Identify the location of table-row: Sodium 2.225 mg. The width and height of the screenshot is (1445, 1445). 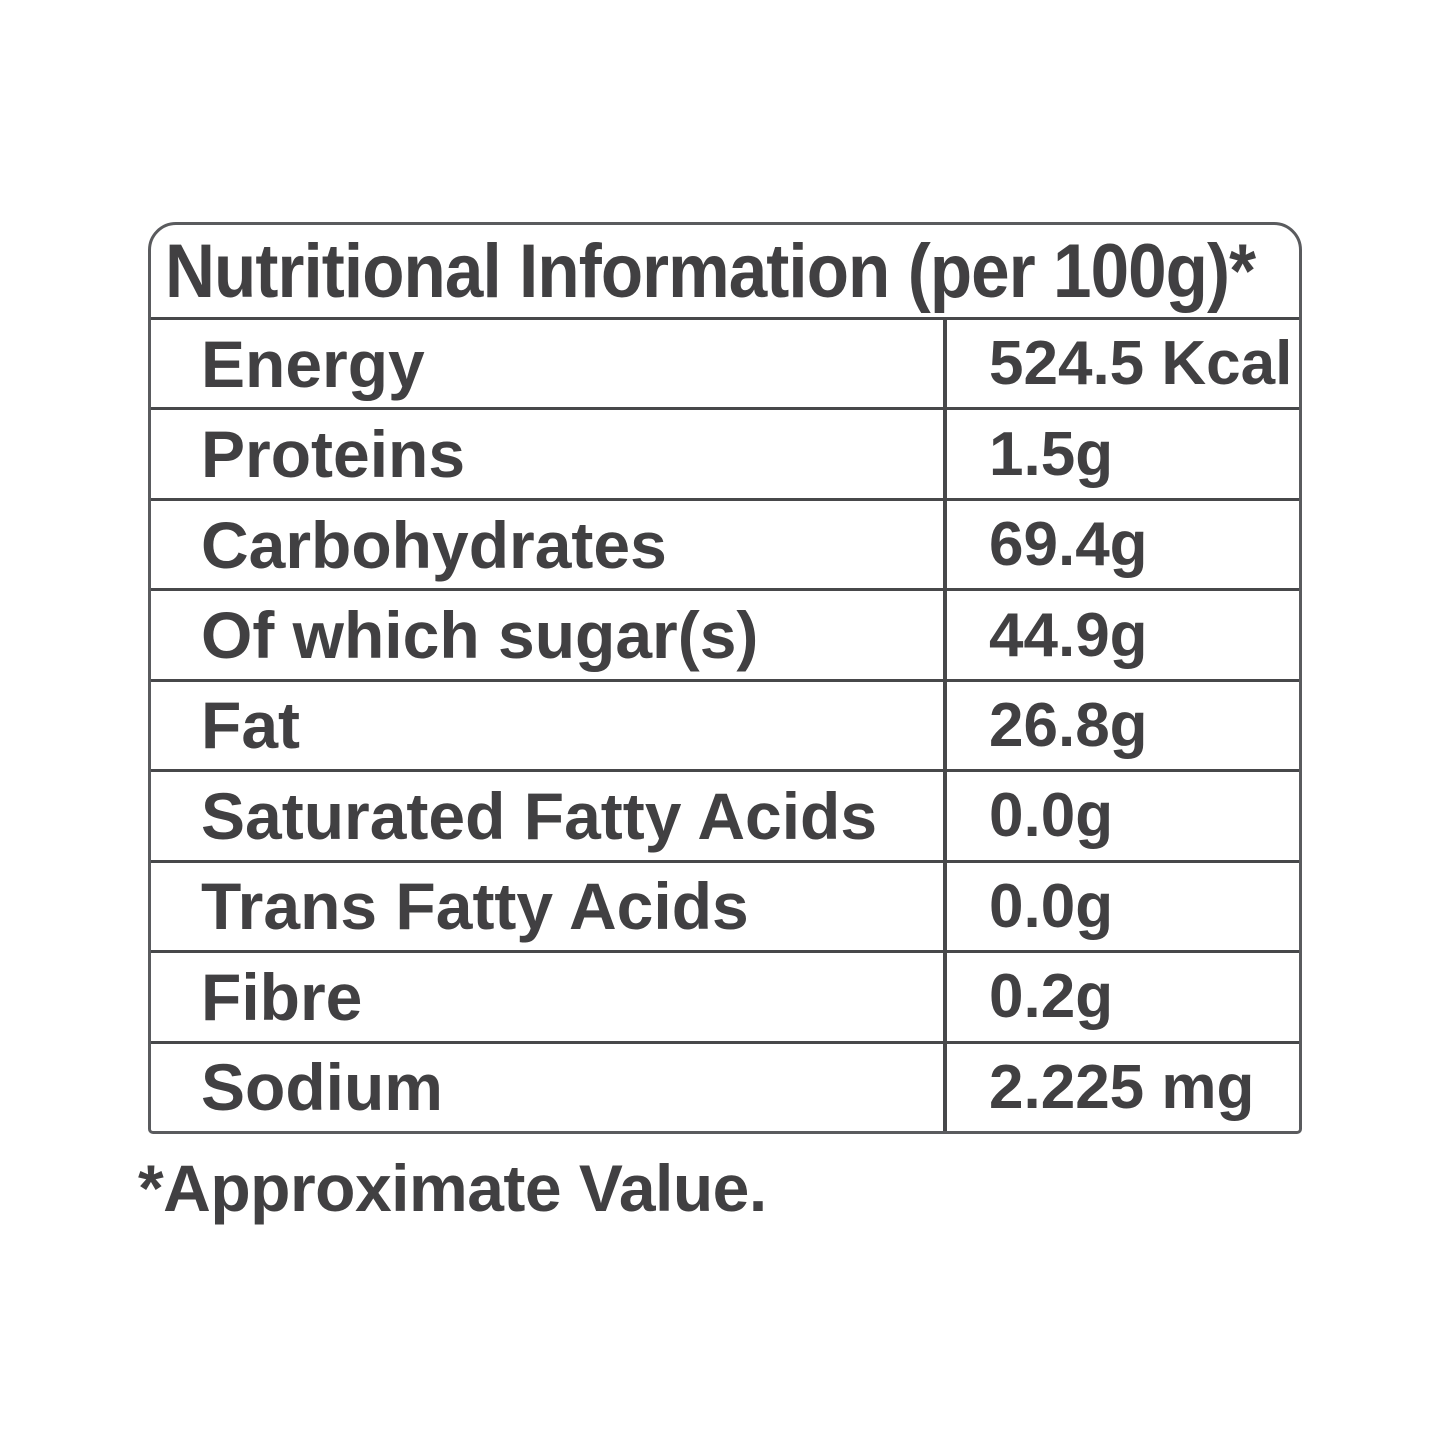
(725, 1087).